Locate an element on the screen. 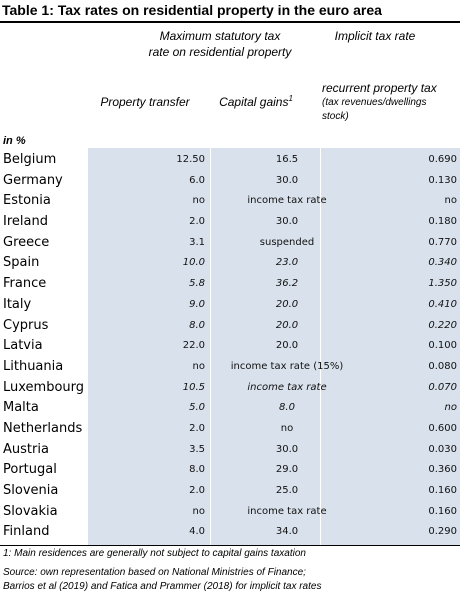 Image resolution: width=460 pixels, height=600 pixels. cell-capital-gains: 29.0 is located at coordinates (287, 470).